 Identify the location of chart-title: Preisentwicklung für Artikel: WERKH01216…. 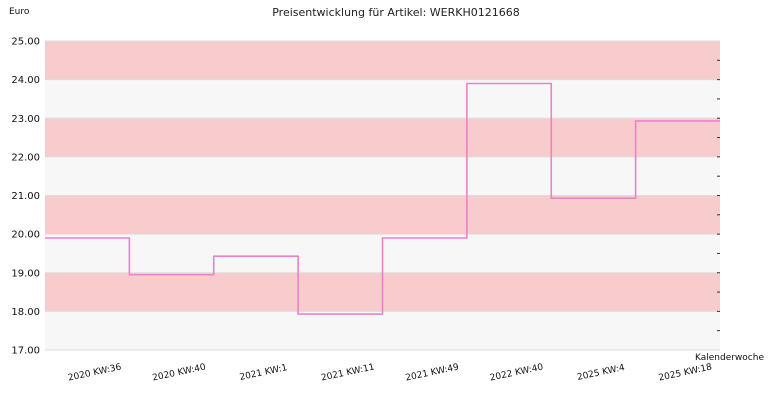
(396, 12).